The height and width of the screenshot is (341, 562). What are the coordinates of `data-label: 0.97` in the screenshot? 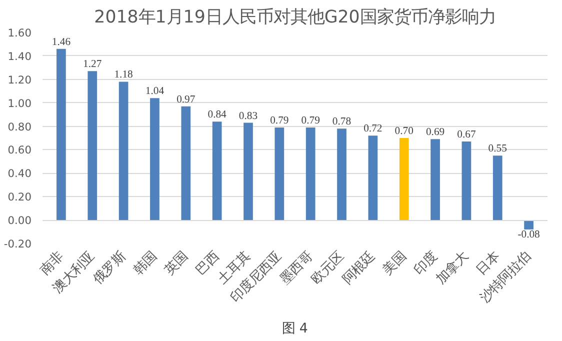 It's located at (186, 100).